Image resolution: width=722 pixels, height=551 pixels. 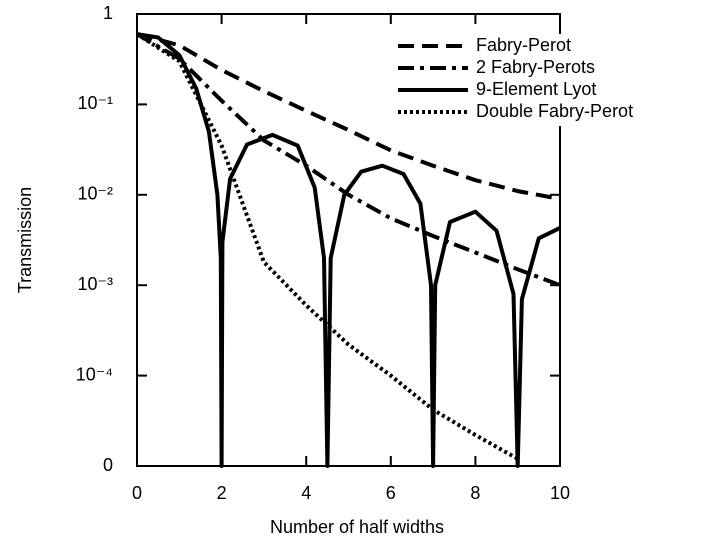 What do you see at coordinates (475, 493) in the screenshot?
I see `x-tick-label: 8` at bounding box center [475, 493].